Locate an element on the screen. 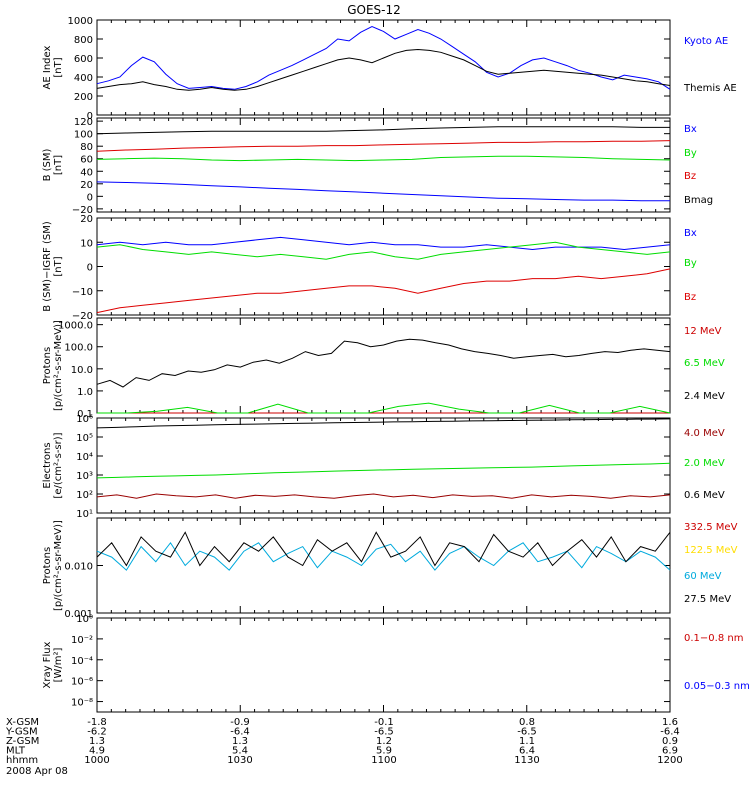 The height and width of the screenshot is (800, 750). y-tick-label: 10⁻⁸ is located at coordinates (82, 703).